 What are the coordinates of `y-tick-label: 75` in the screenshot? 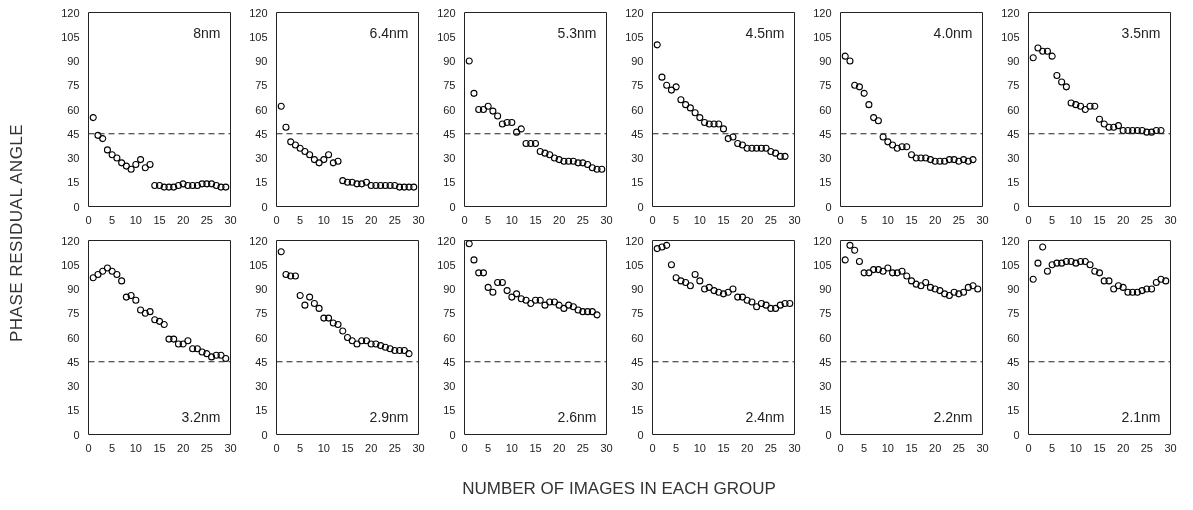 It's located at (449, 85).